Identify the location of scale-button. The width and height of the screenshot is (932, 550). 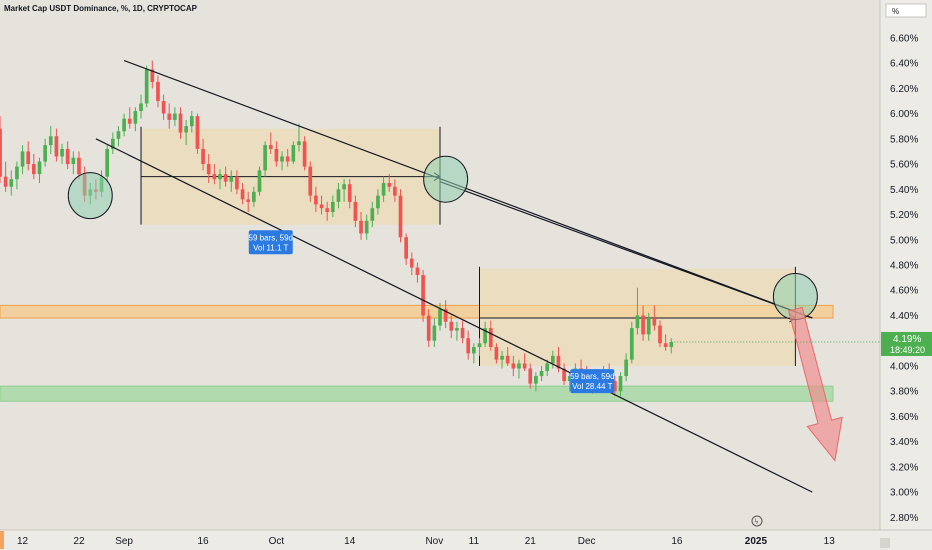
(885, 543).